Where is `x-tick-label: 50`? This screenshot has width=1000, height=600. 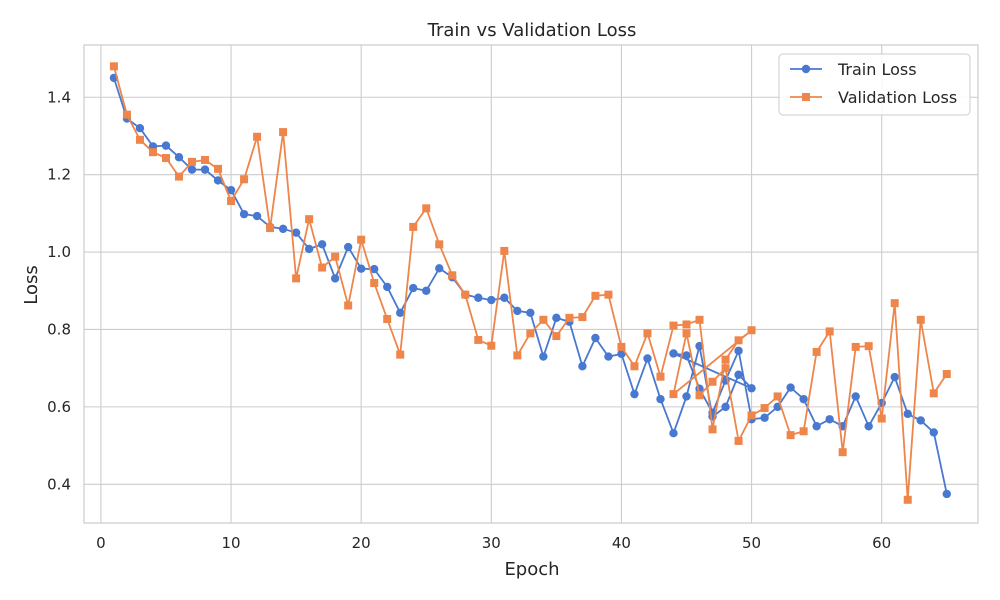 x-tick-label: 50 is located at coordinates (751, 543).